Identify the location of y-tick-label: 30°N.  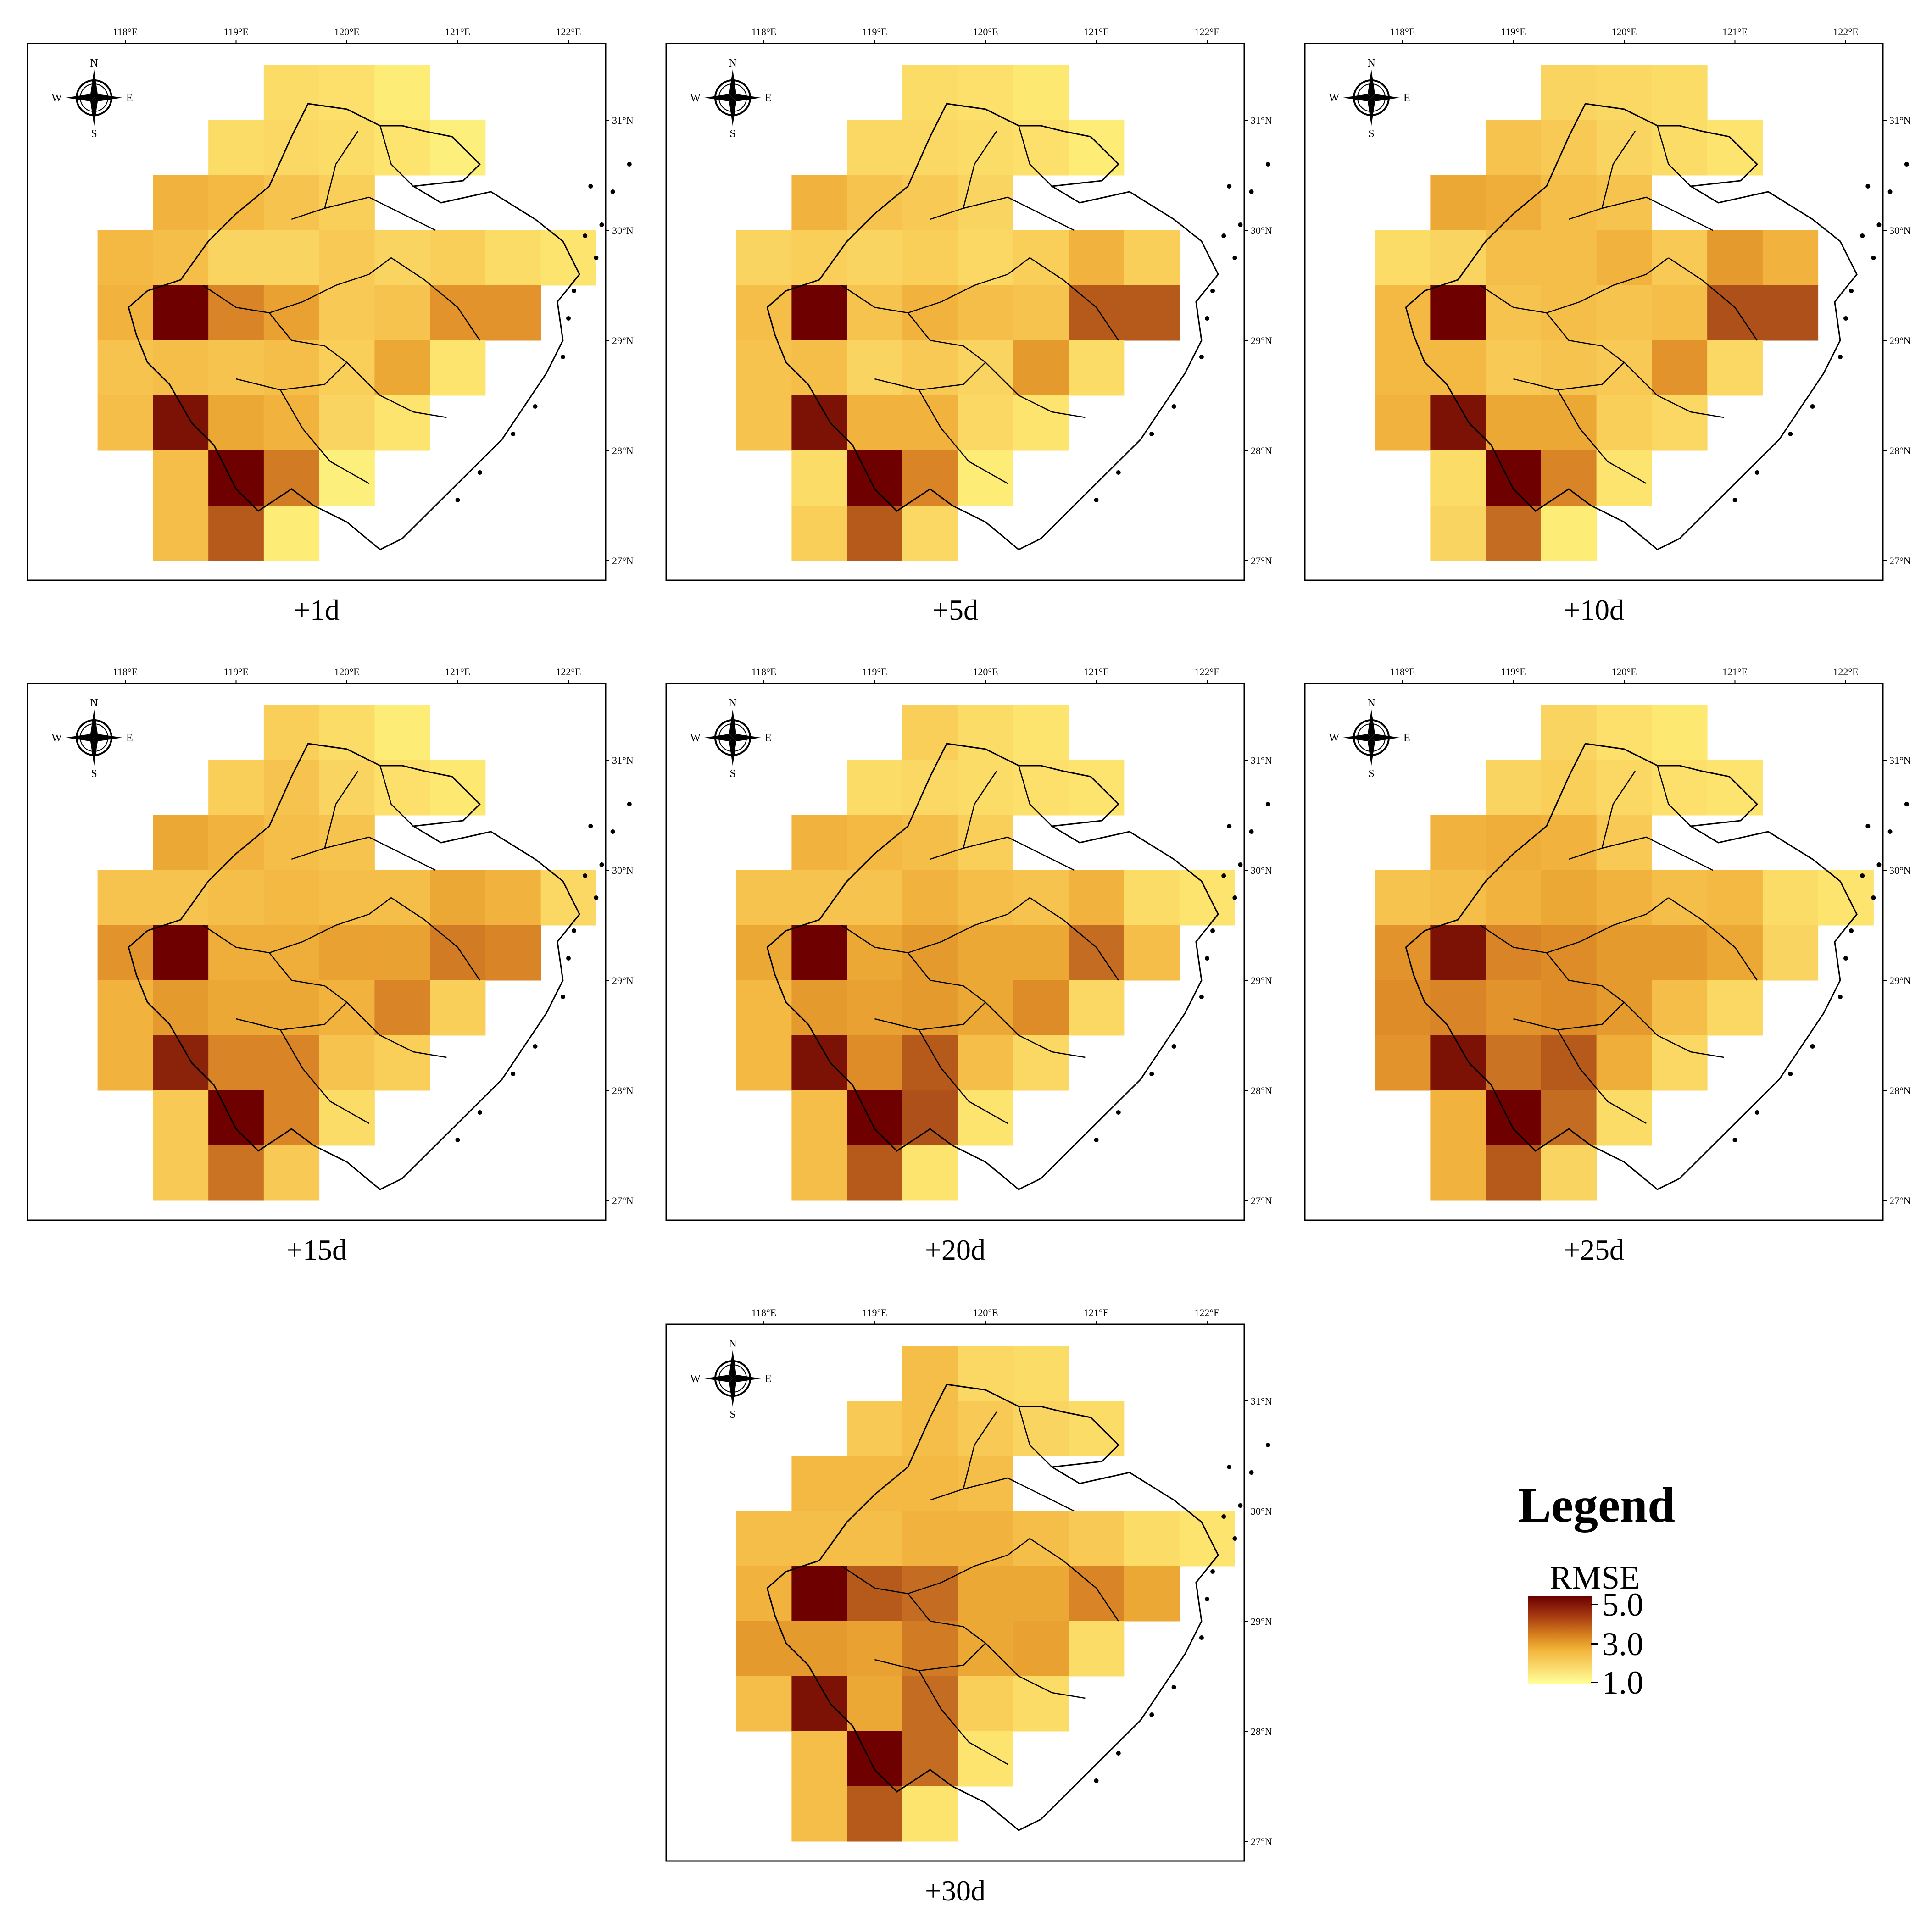
(1261, 231).